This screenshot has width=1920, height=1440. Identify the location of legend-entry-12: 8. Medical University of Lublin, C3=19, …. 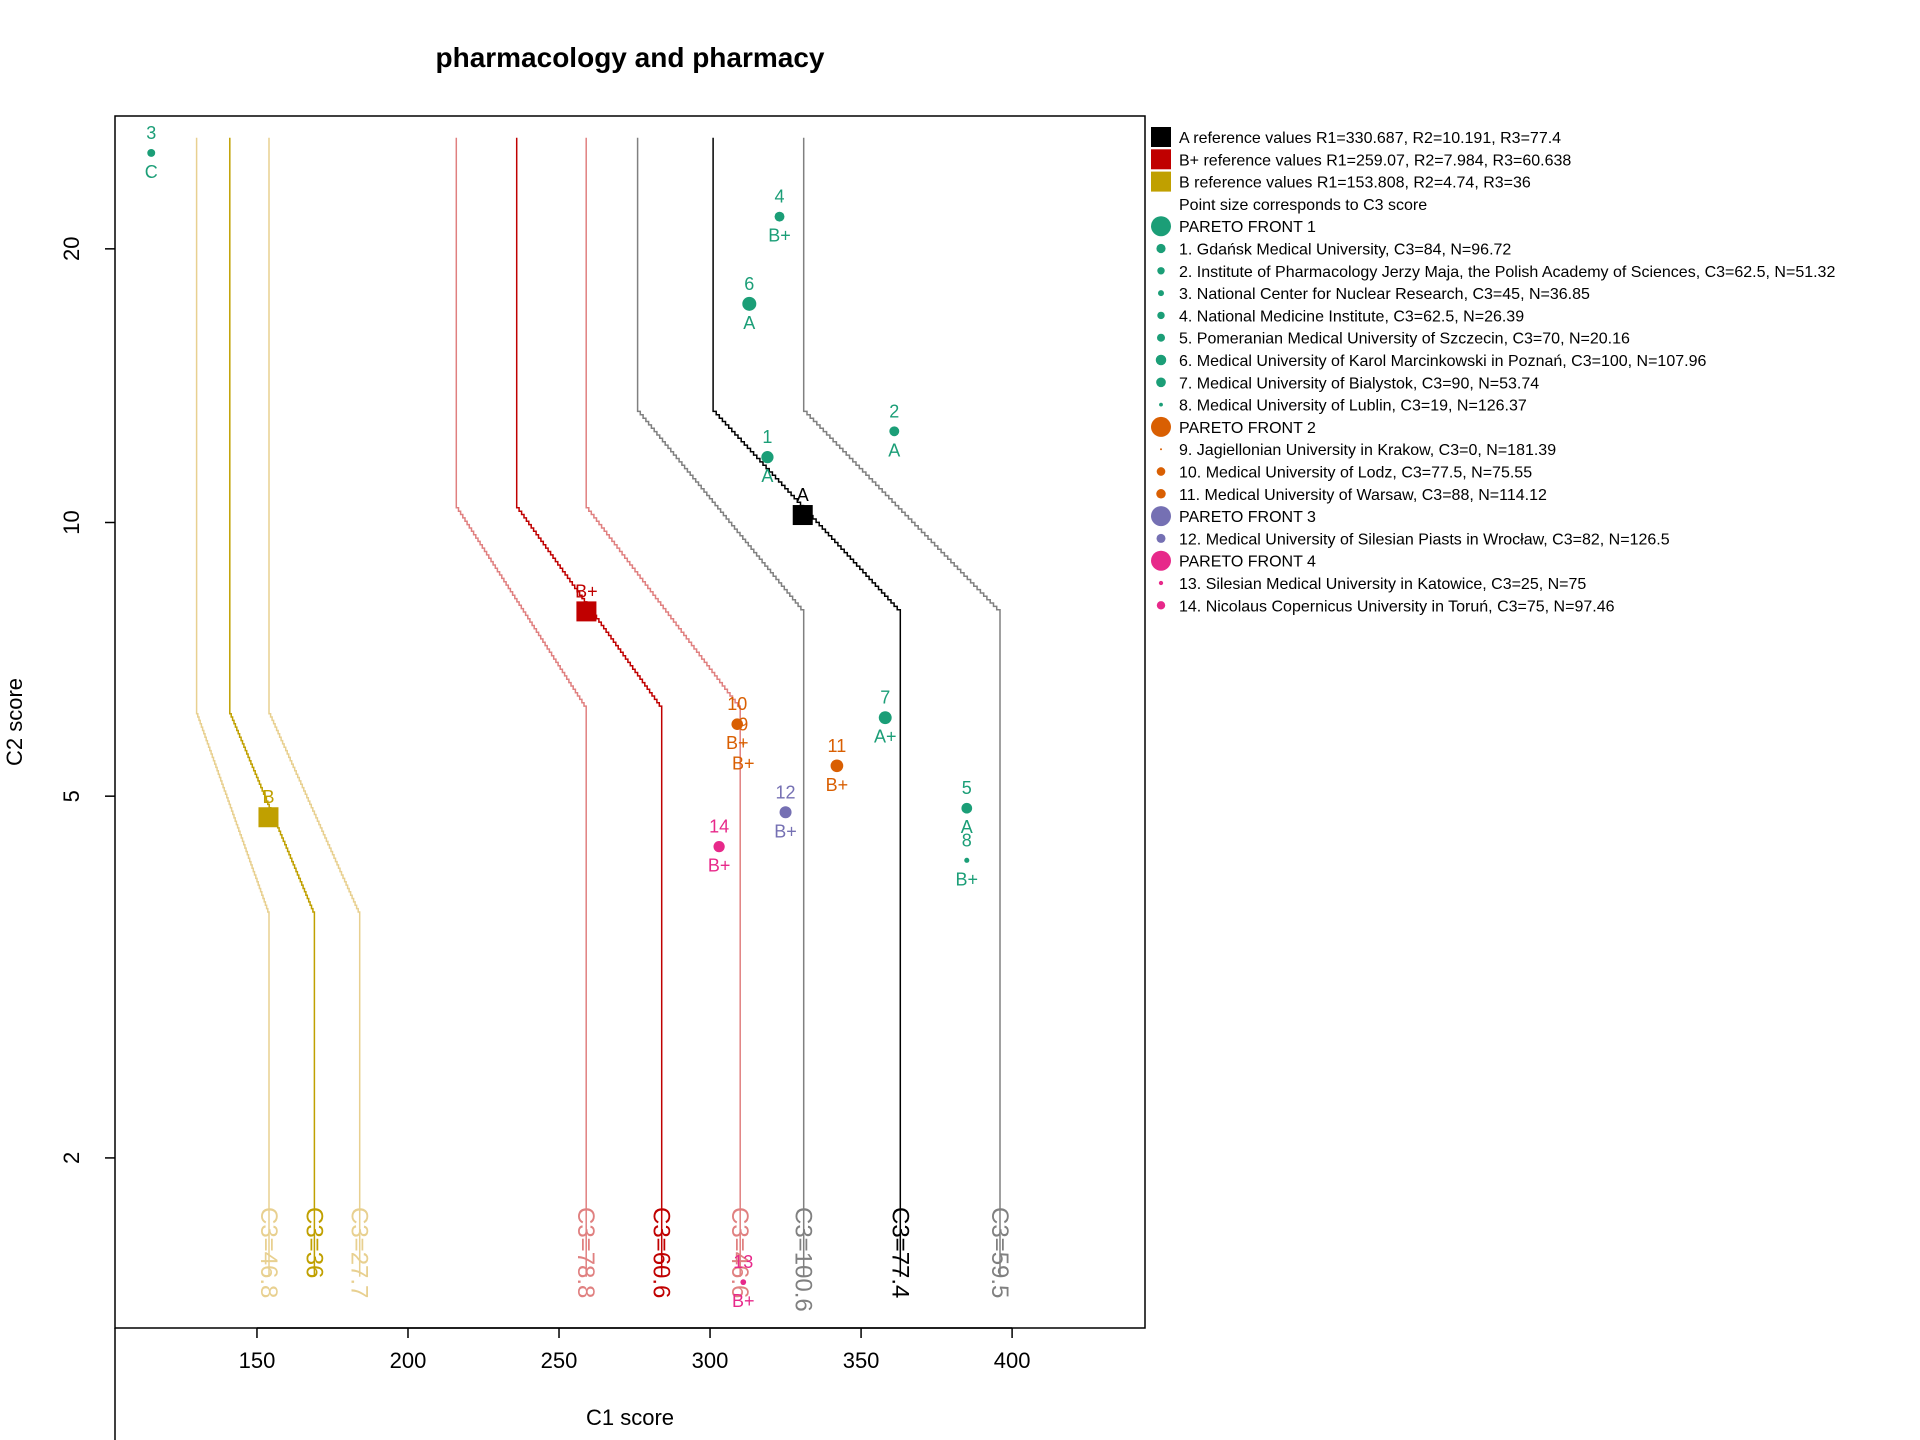
(1353, 406).